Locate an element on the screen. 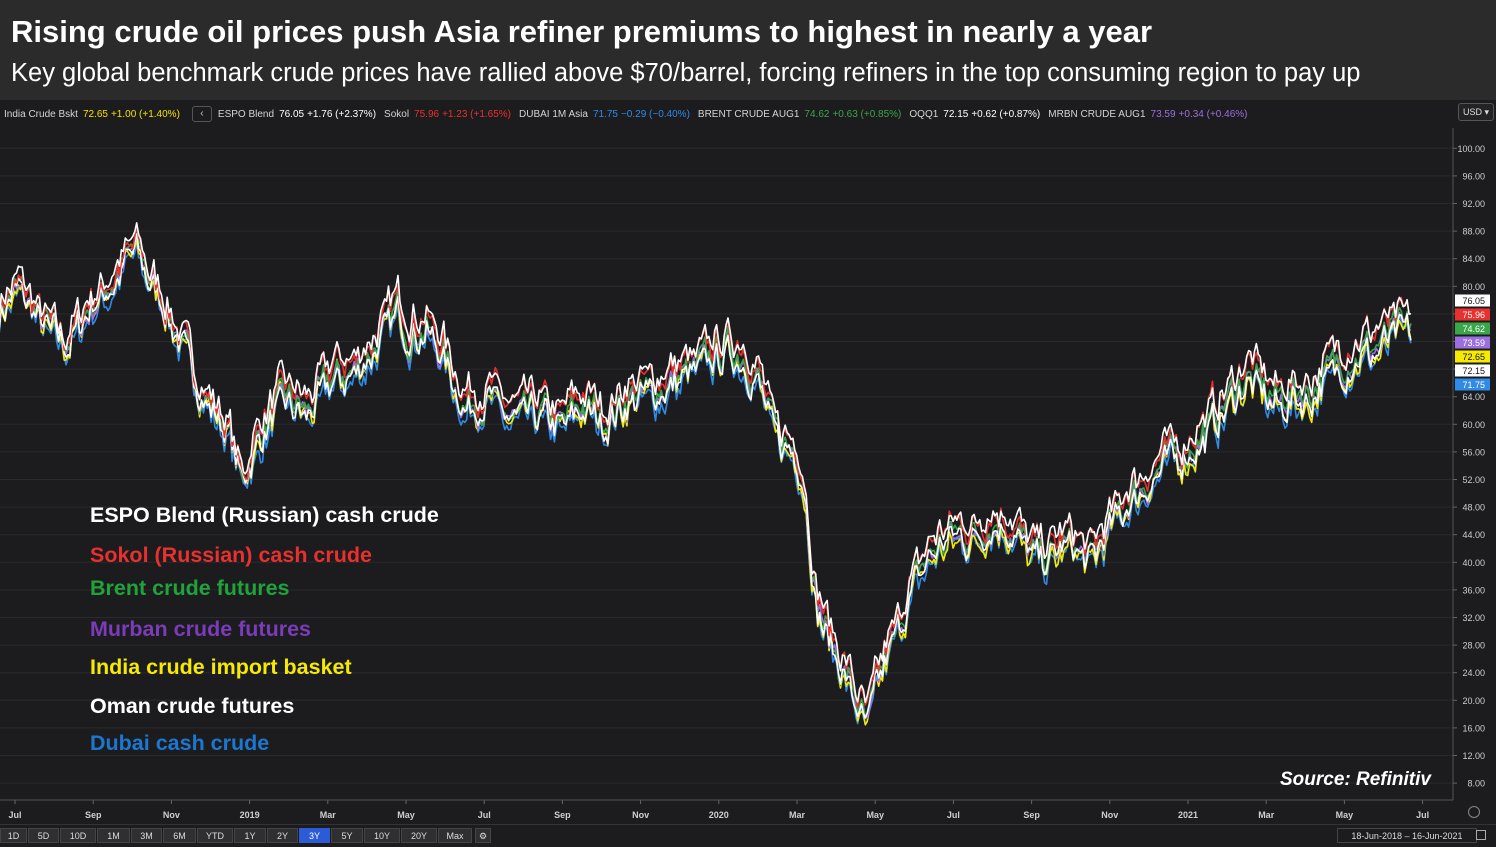  last-value-label: 71.75 is located at coordinates (1473, 385).